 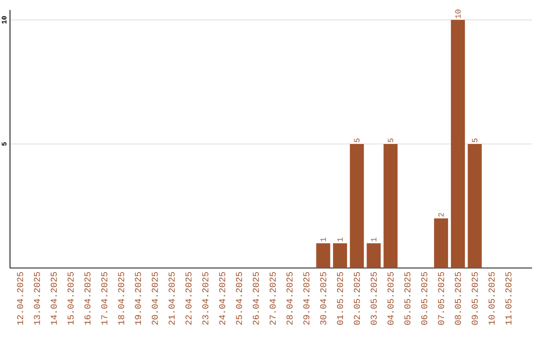 I want to click on x-tick-label: 30.04.2025, so click(x=323, y=298).